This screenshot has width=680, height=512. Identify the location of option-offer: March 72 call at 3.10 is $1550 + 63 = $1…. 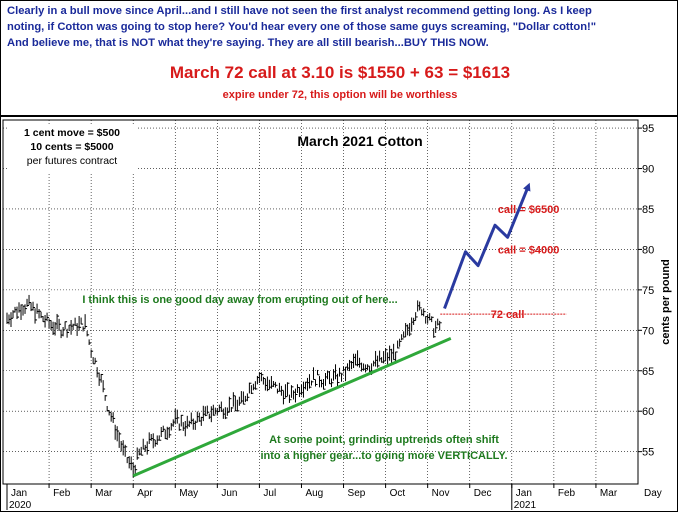
(340, 72).